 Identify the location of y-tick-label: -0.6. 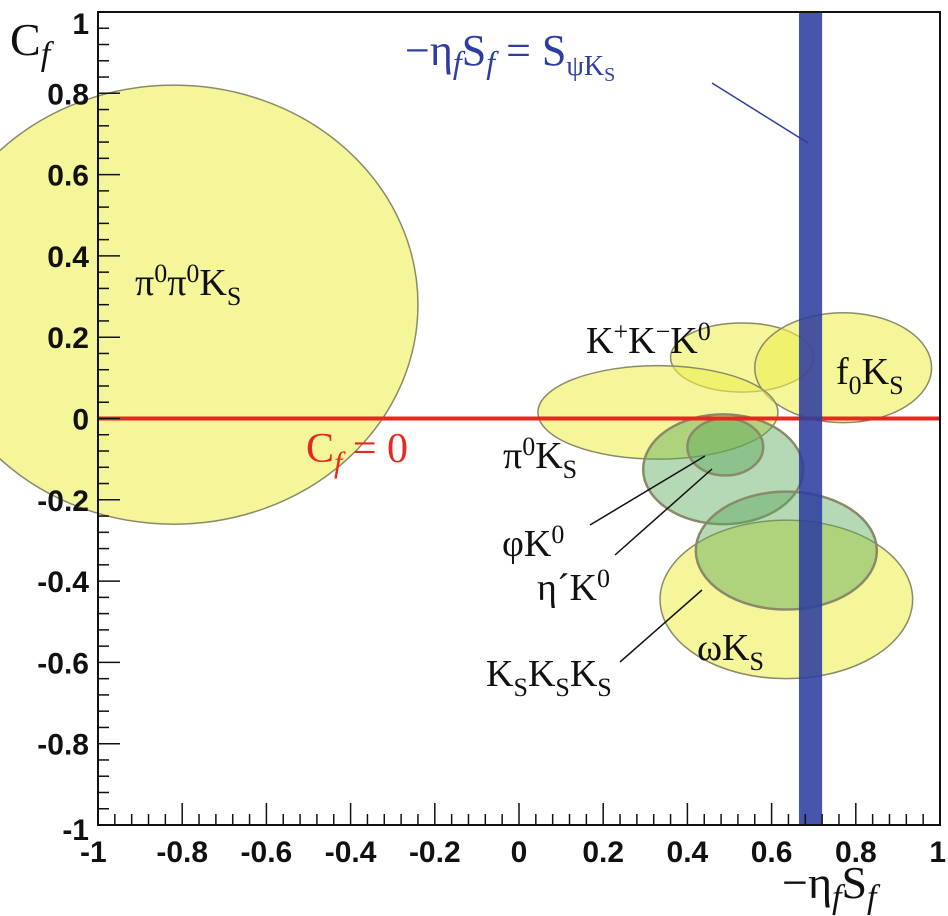
(63, 663).